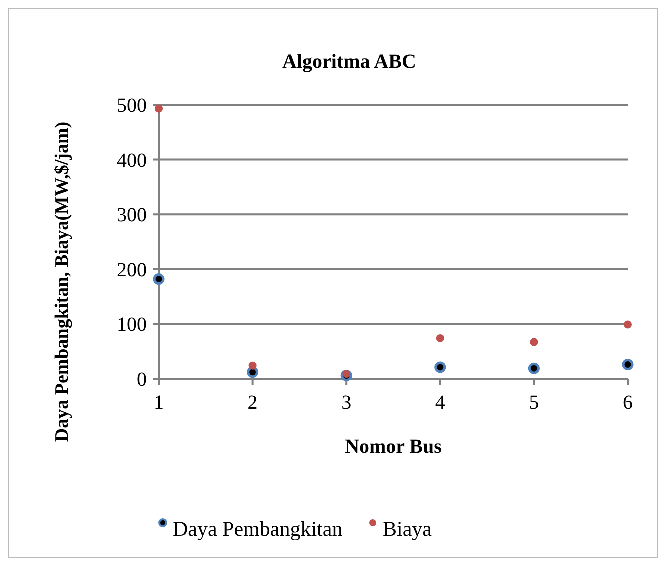 The width and height of the screenshot is (667, 567). I want to click on x-tick-label: 4, so click(440, 403).